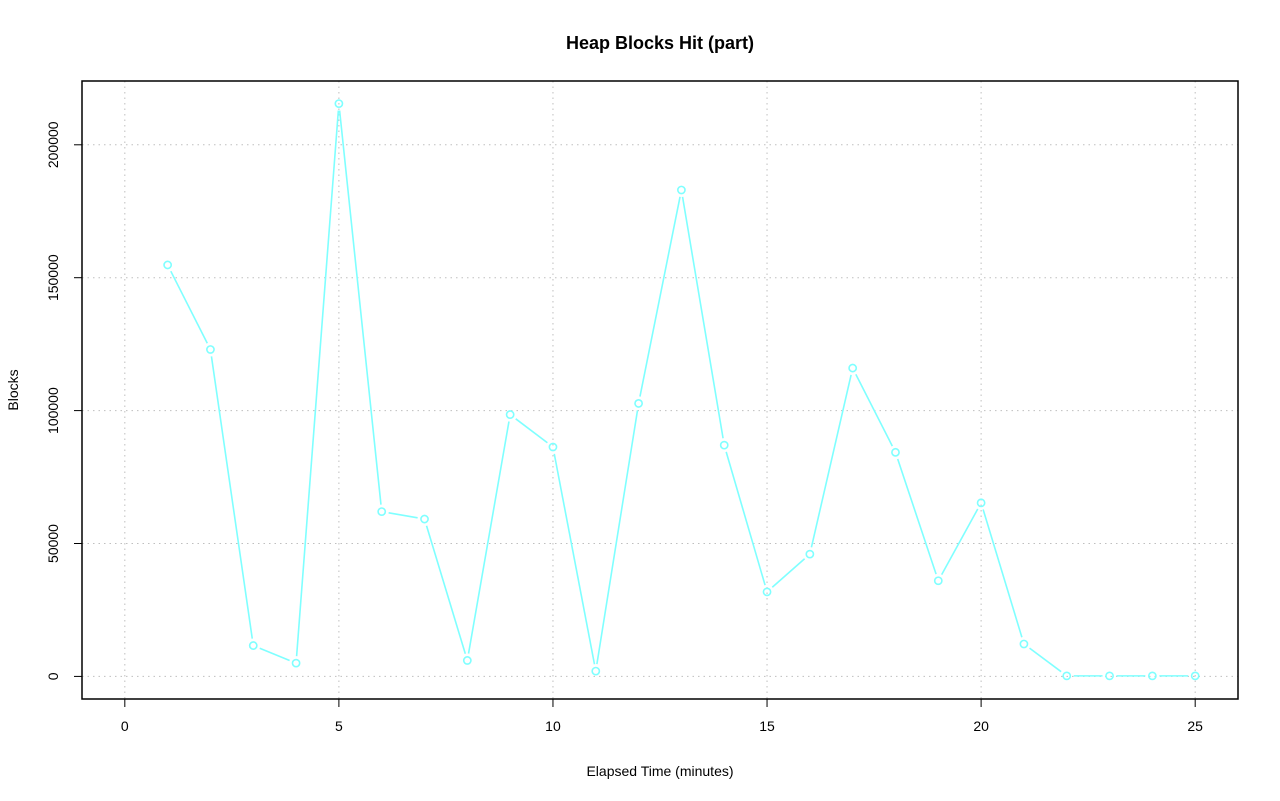 The image size is (1280, 801). What do you see at coordinates (981, 726) in the screenshot?
I see `x-tick-label: 20` at bounding box center [981, 726].